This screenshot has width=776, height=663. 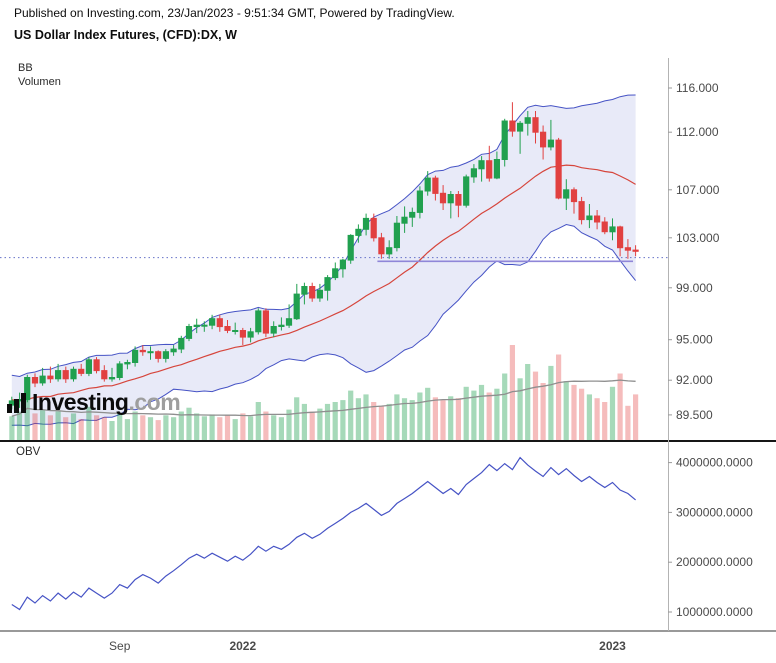 What do you see at coordinates (39, 82) in the screenshot?
I see `indicator-label-volume: Volumen` at bounding box center [39, 82].